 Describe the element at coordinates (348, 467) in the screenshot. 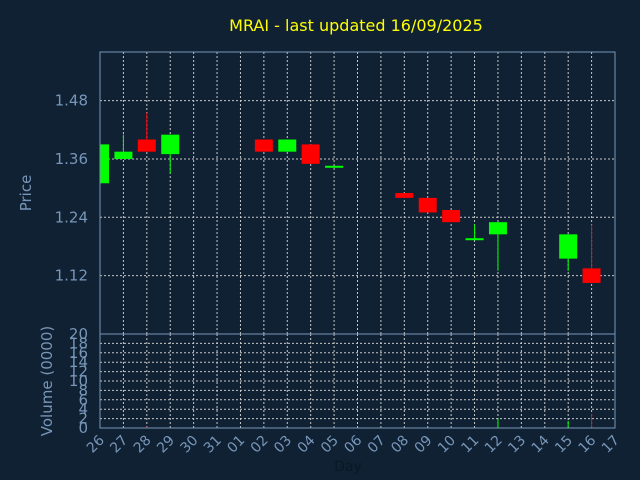

I see `x-axis-label: Day` at that location.